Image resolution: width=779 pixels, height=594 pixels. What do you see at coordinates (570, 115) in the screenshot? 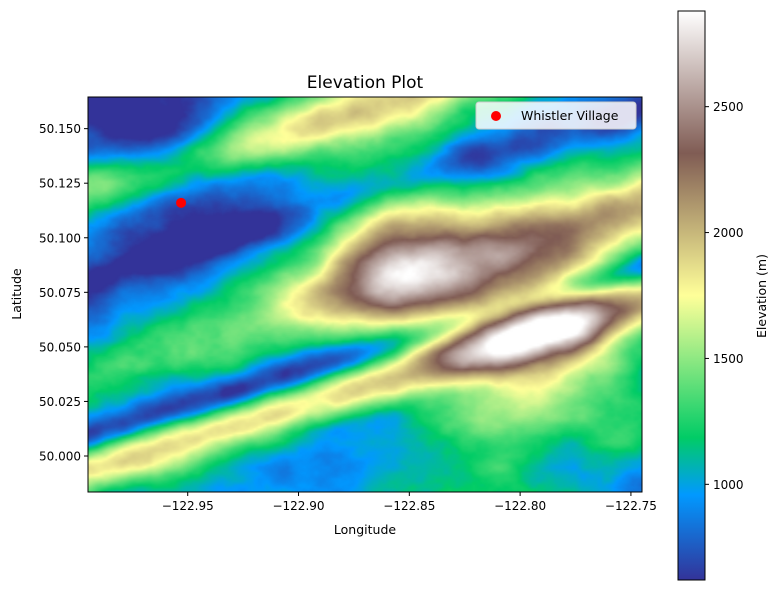
I see `legend-label: Whistler Village` at bounding box center [570, 115].